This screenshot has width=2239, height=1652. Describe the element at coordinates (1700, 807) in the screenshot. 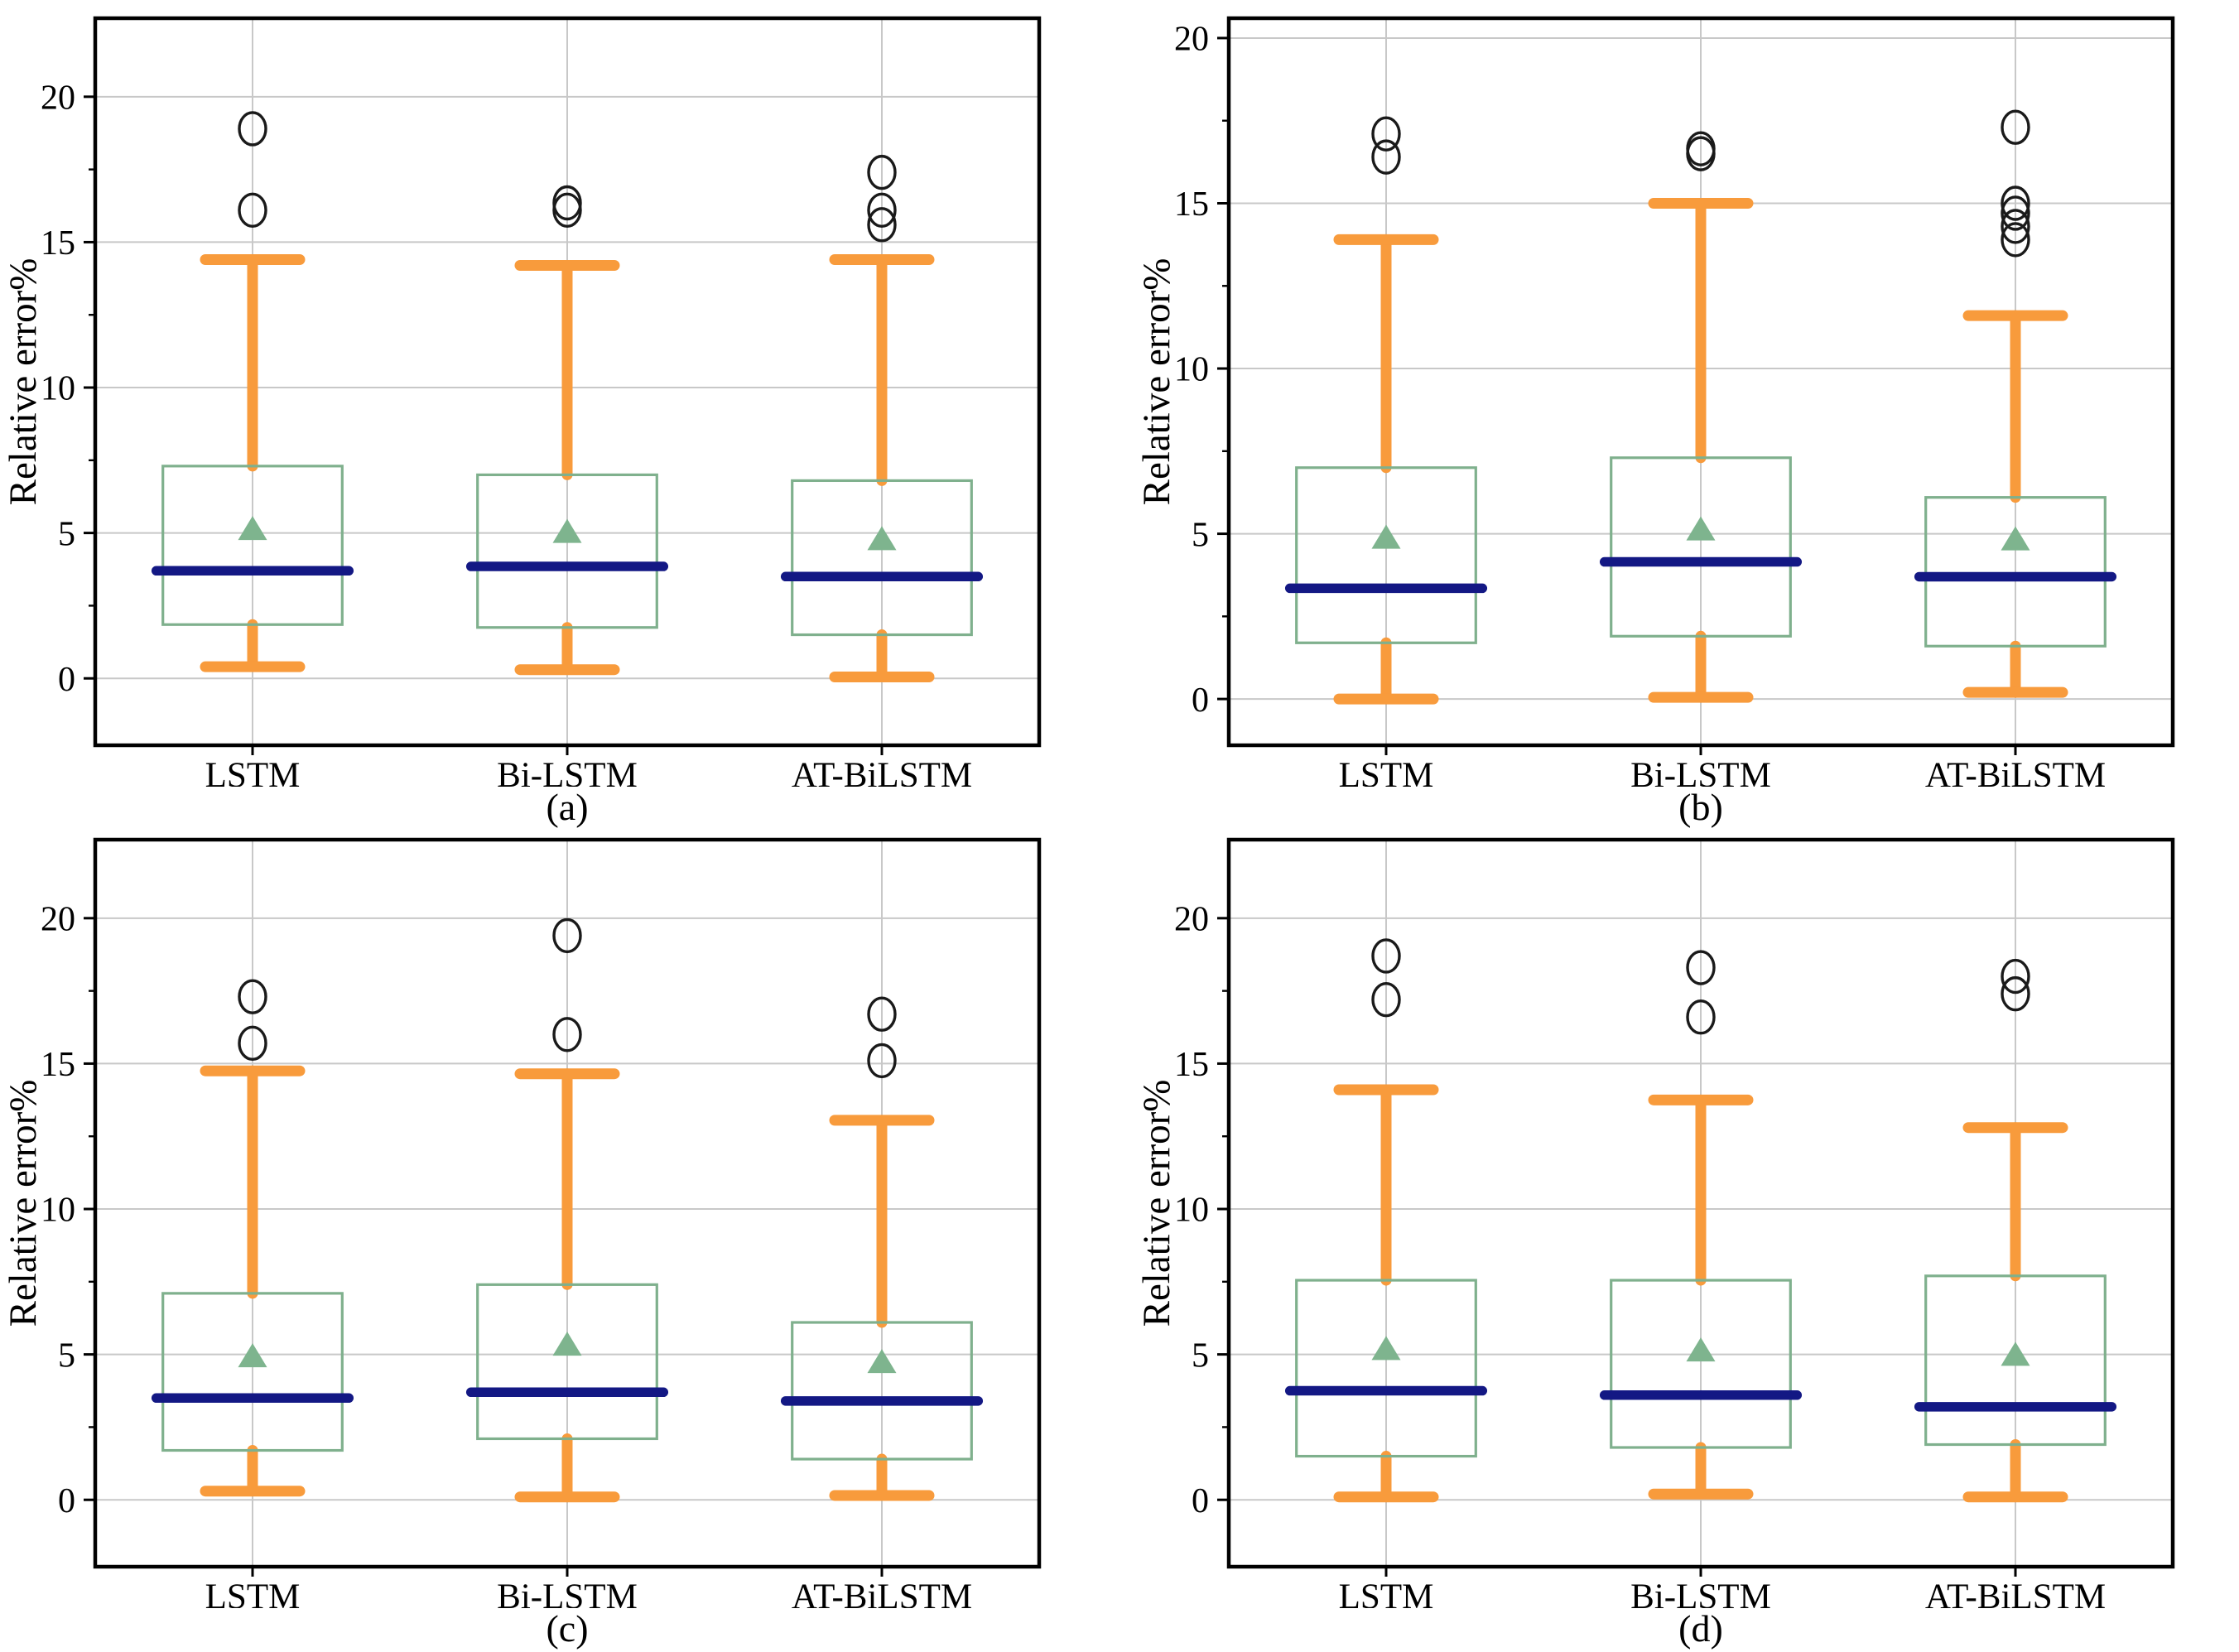

I see `caption-b: (b)` at that location.